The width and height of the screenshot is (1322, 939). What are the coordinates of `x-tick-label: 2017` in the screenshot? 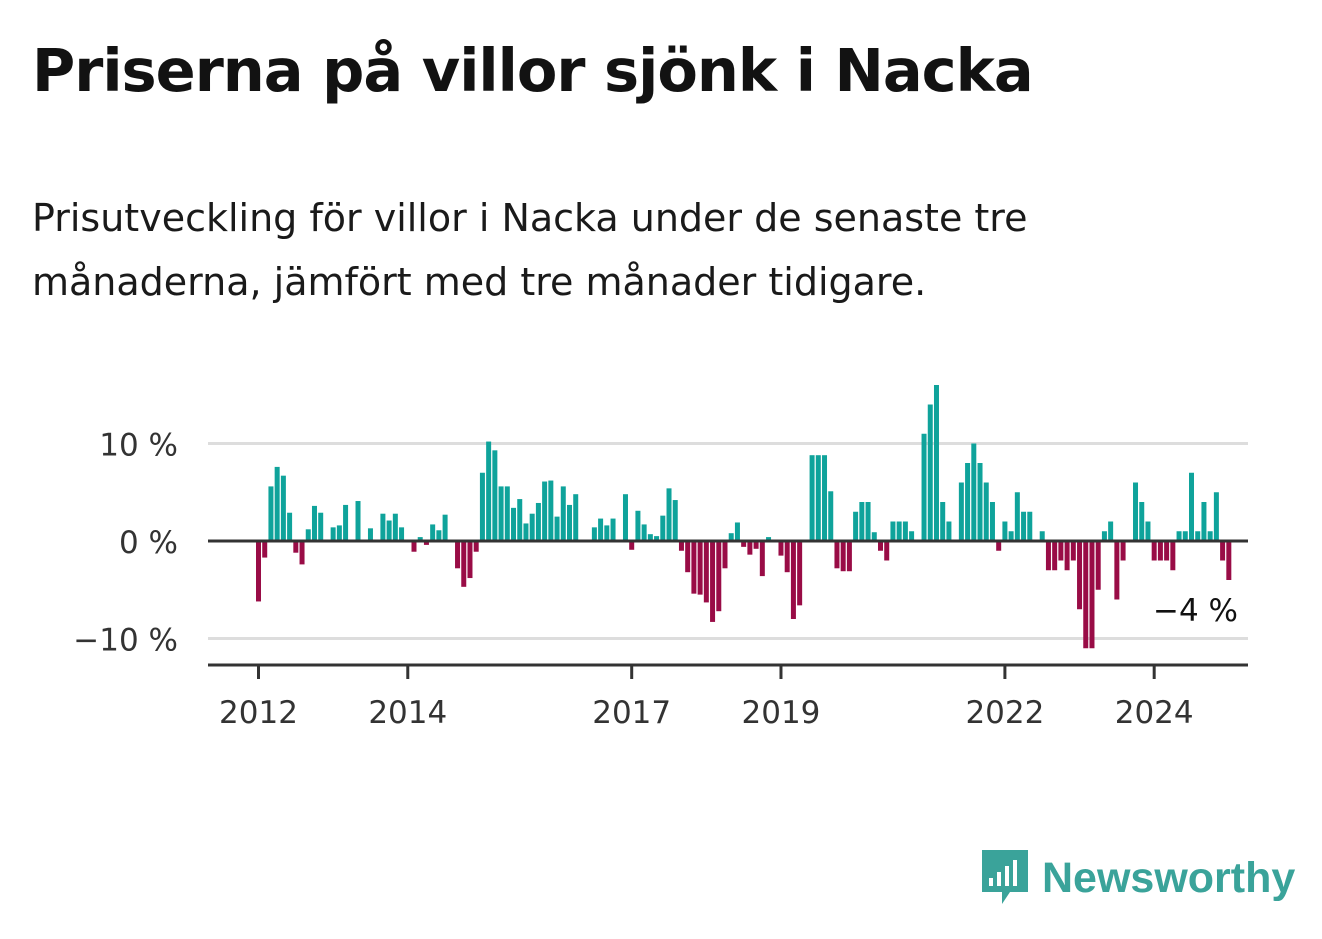 It's located at (631, 713).